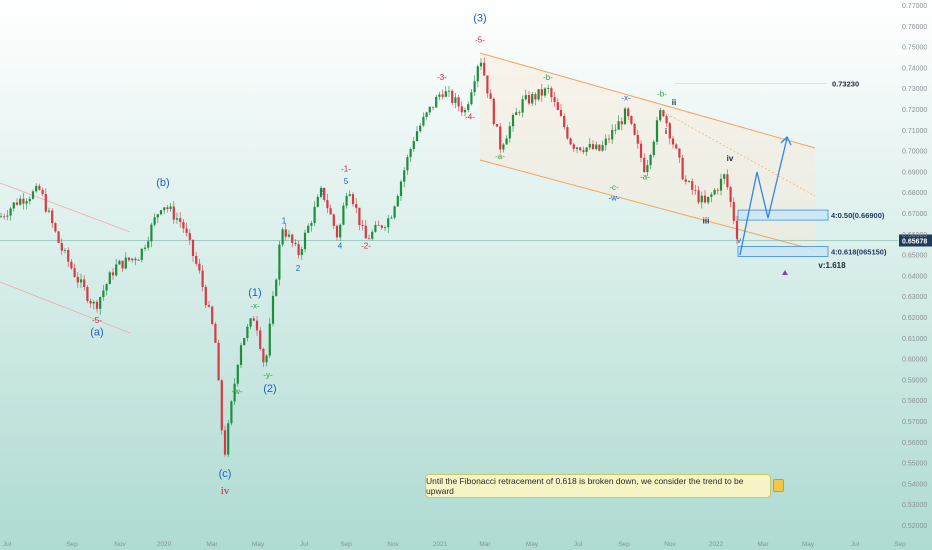 Image resolution: width=932 pixels, height=550 pixels. Describe the element at coordinates (442, 77) in the screenshot. I see `wave-label: -3-` at that location.